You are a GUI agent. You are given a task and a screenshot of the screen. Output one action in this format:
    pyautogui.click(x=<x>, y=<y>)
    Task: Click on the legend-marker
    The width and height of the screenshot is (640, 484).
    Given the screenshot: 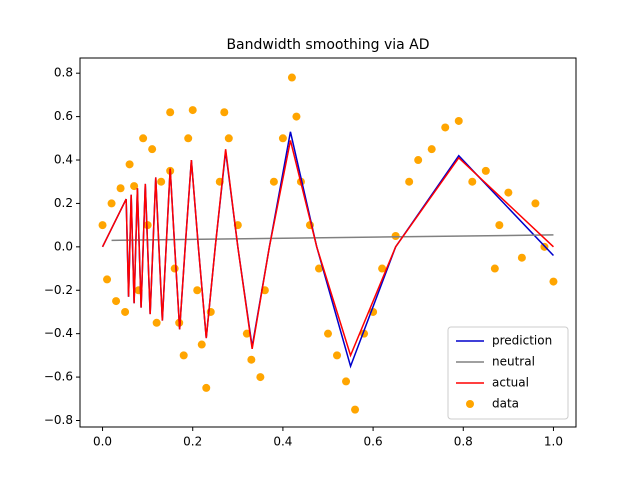 What is the action you would take?
    pyautogui.click(x=470, y=404)
    